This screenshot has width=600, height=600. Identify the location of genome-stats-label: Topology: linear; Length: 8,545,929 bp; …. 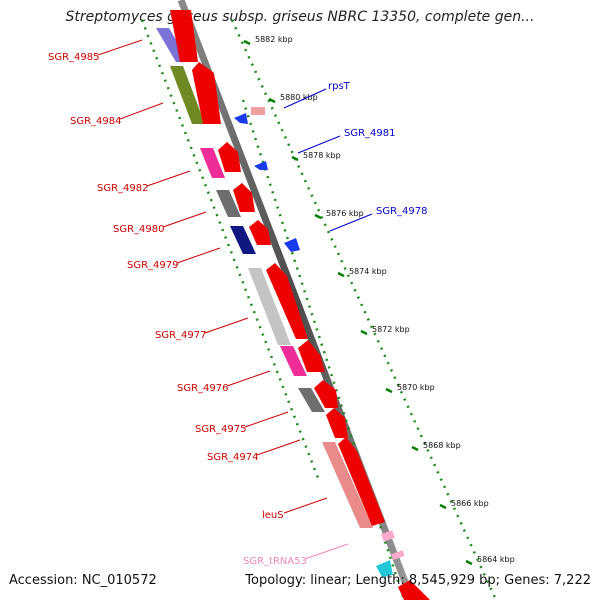
(418, 580).